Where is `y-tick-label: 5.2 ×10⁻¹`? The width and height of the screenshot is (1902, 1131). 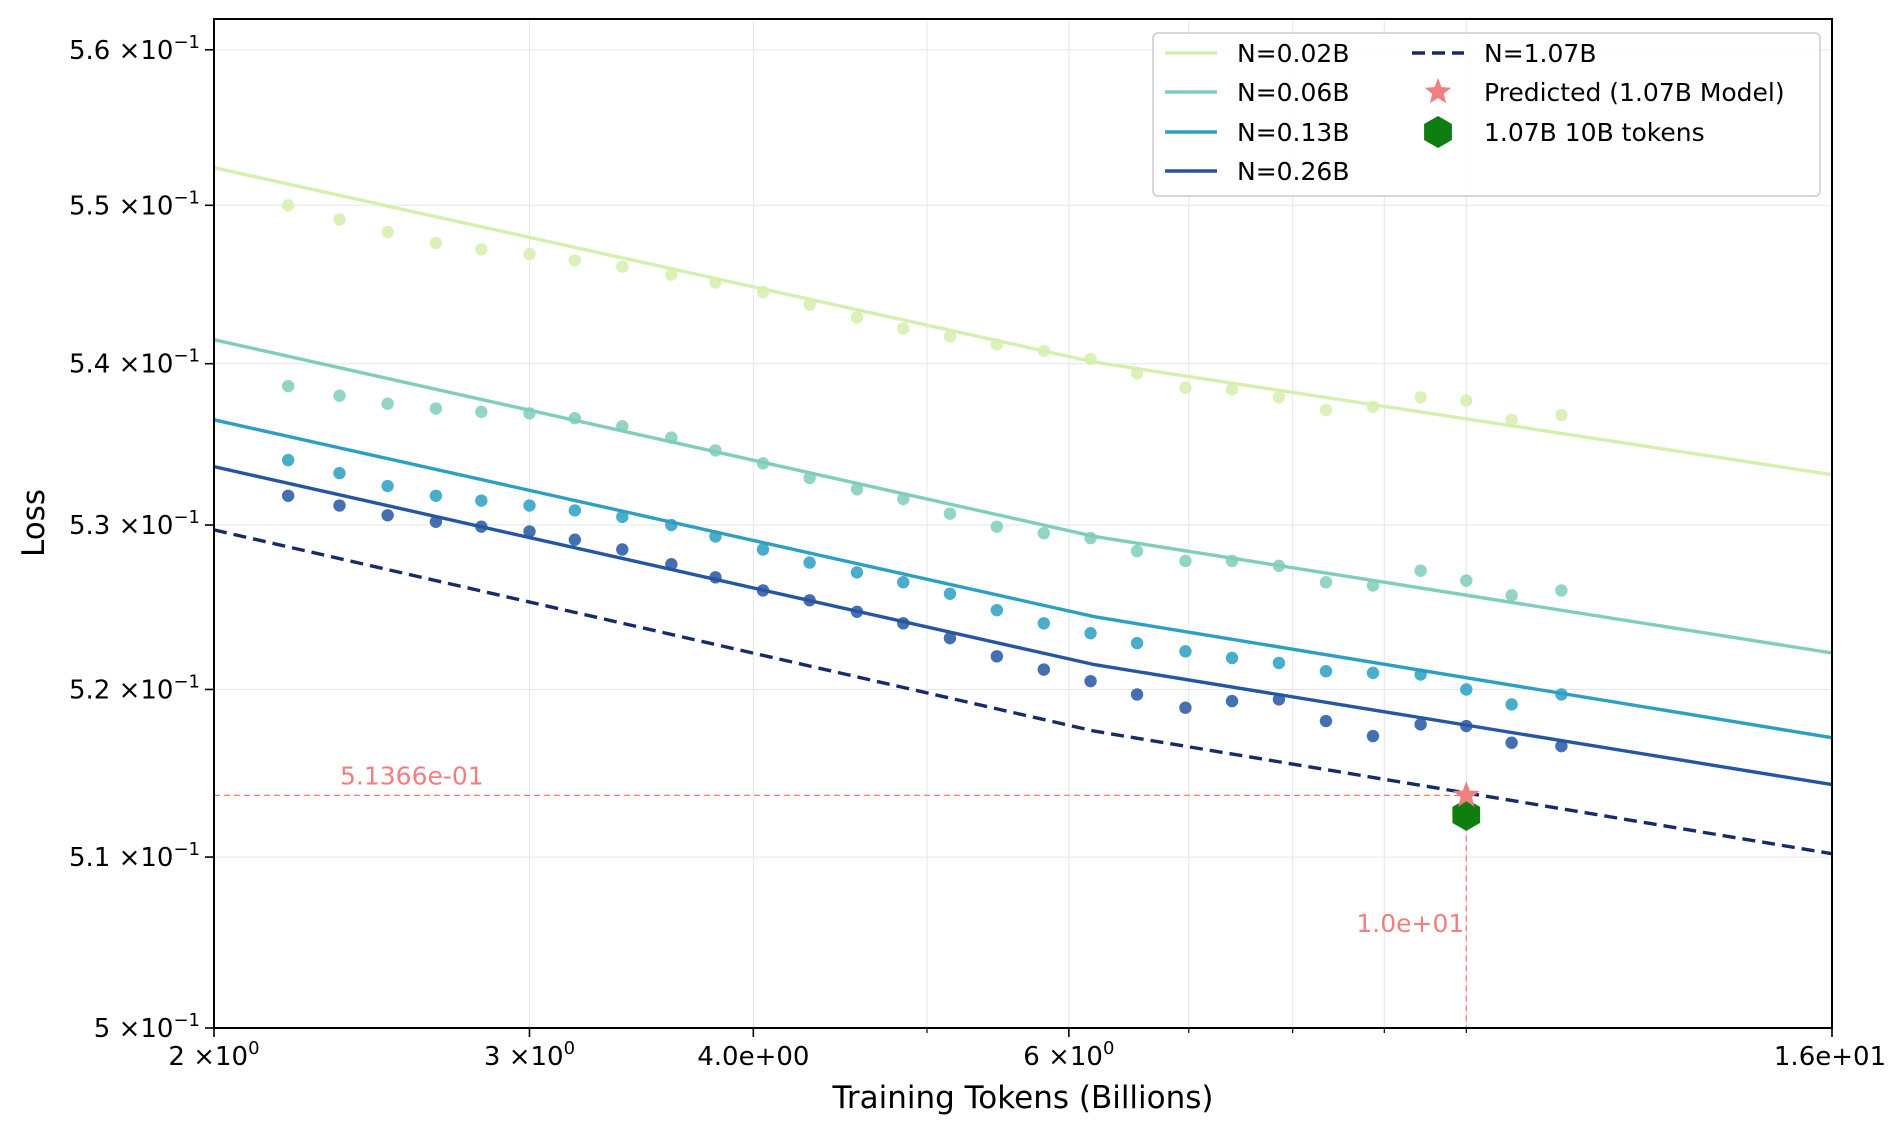 y-tick-label: 5.2 ×10⁻¹ is located at coordinates (134, 688).